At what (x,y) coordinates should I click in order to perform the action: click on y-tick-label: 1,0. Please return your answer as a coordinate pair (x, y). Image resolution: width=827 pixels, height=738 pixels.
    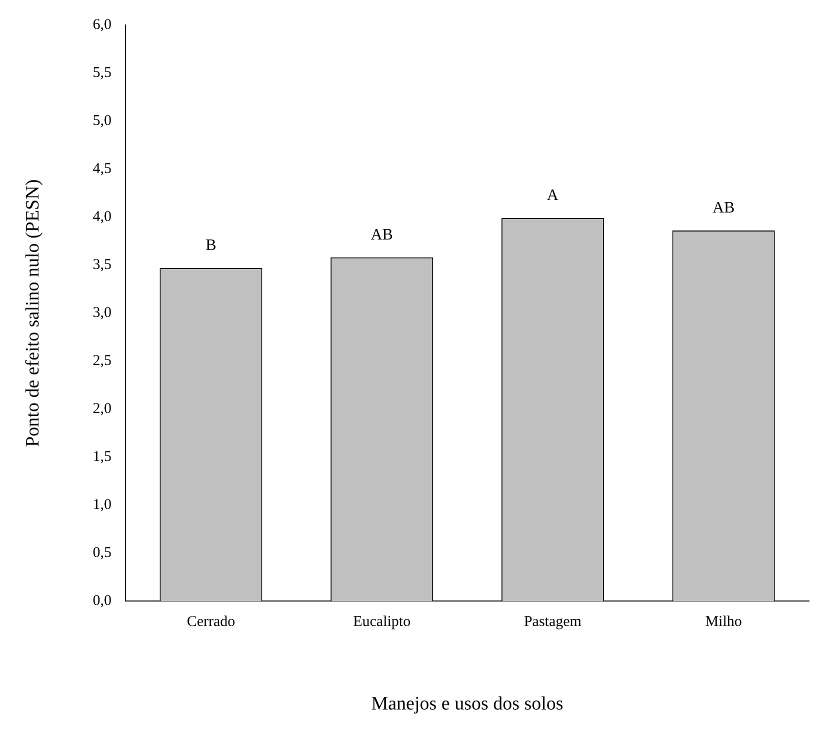
    Looking at the image, I should click on (102, 505).